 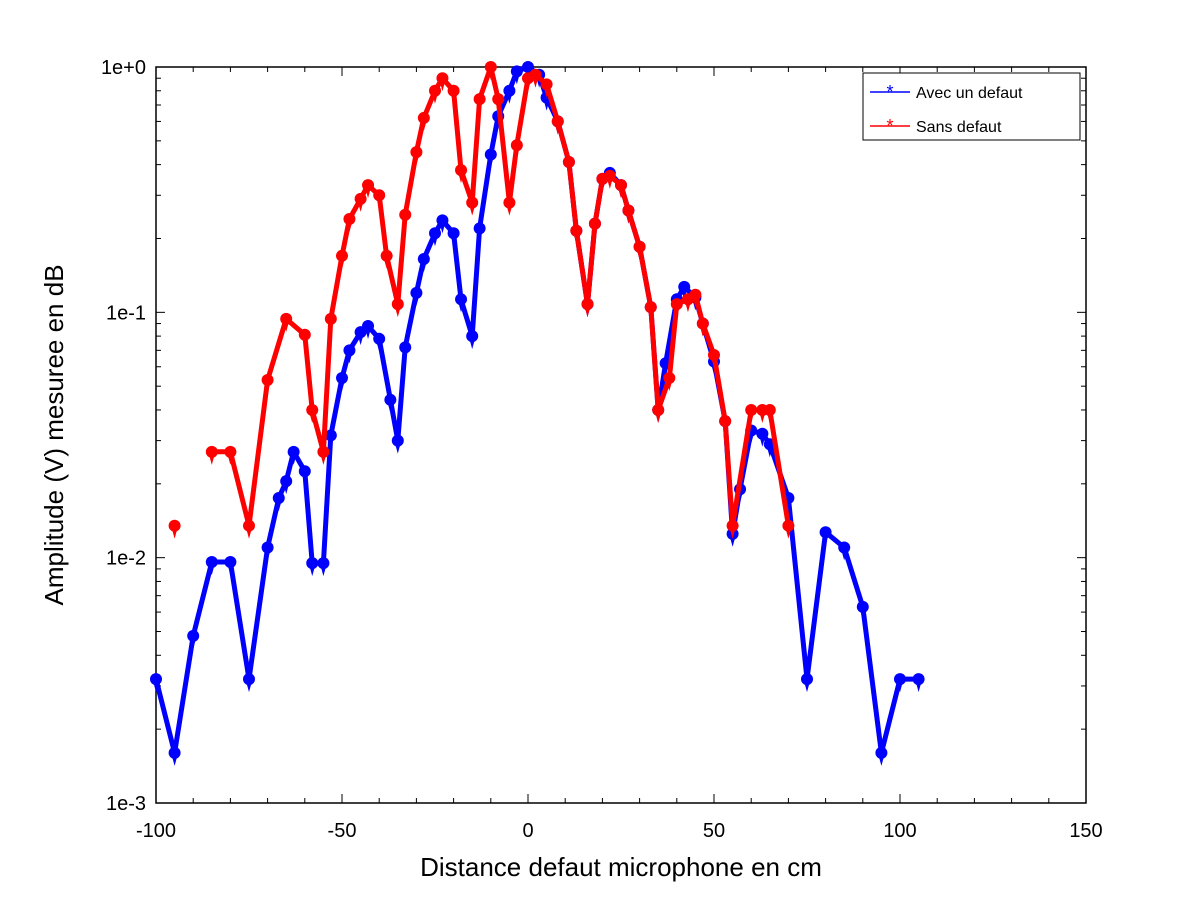 What do you see at coordinates (899, 831) in the screenshot?
I see `x-tick-label: 100` at bounding box center [899, 831].